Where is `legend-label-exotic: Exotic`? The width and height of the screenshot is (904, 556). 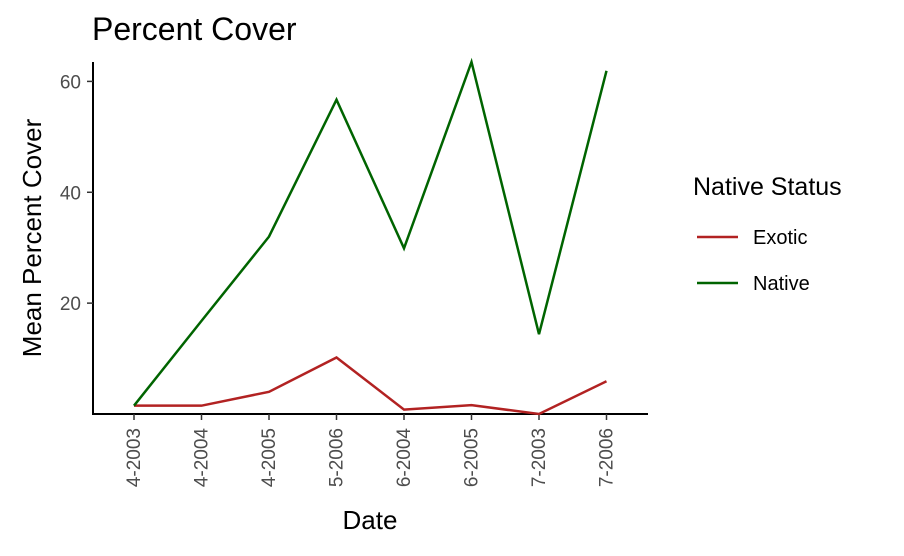 legend-label-exotic: Exotic is located at coordinates (780, 238).